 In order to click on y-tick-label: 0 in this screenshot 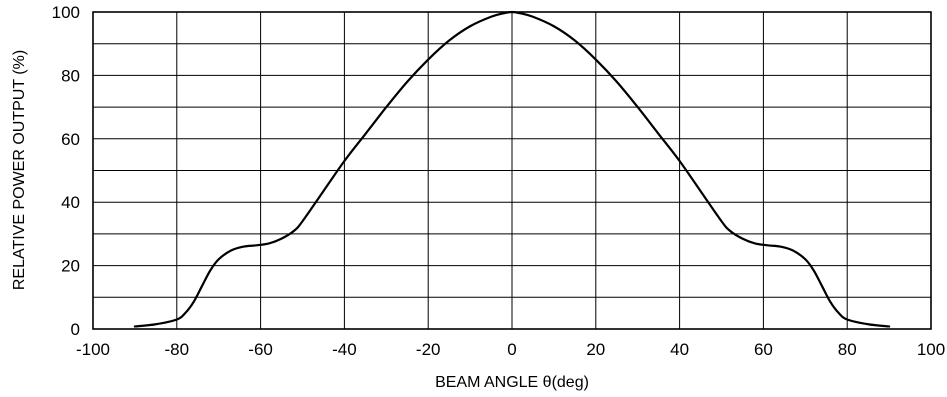, I will do `click(75, 329)`.